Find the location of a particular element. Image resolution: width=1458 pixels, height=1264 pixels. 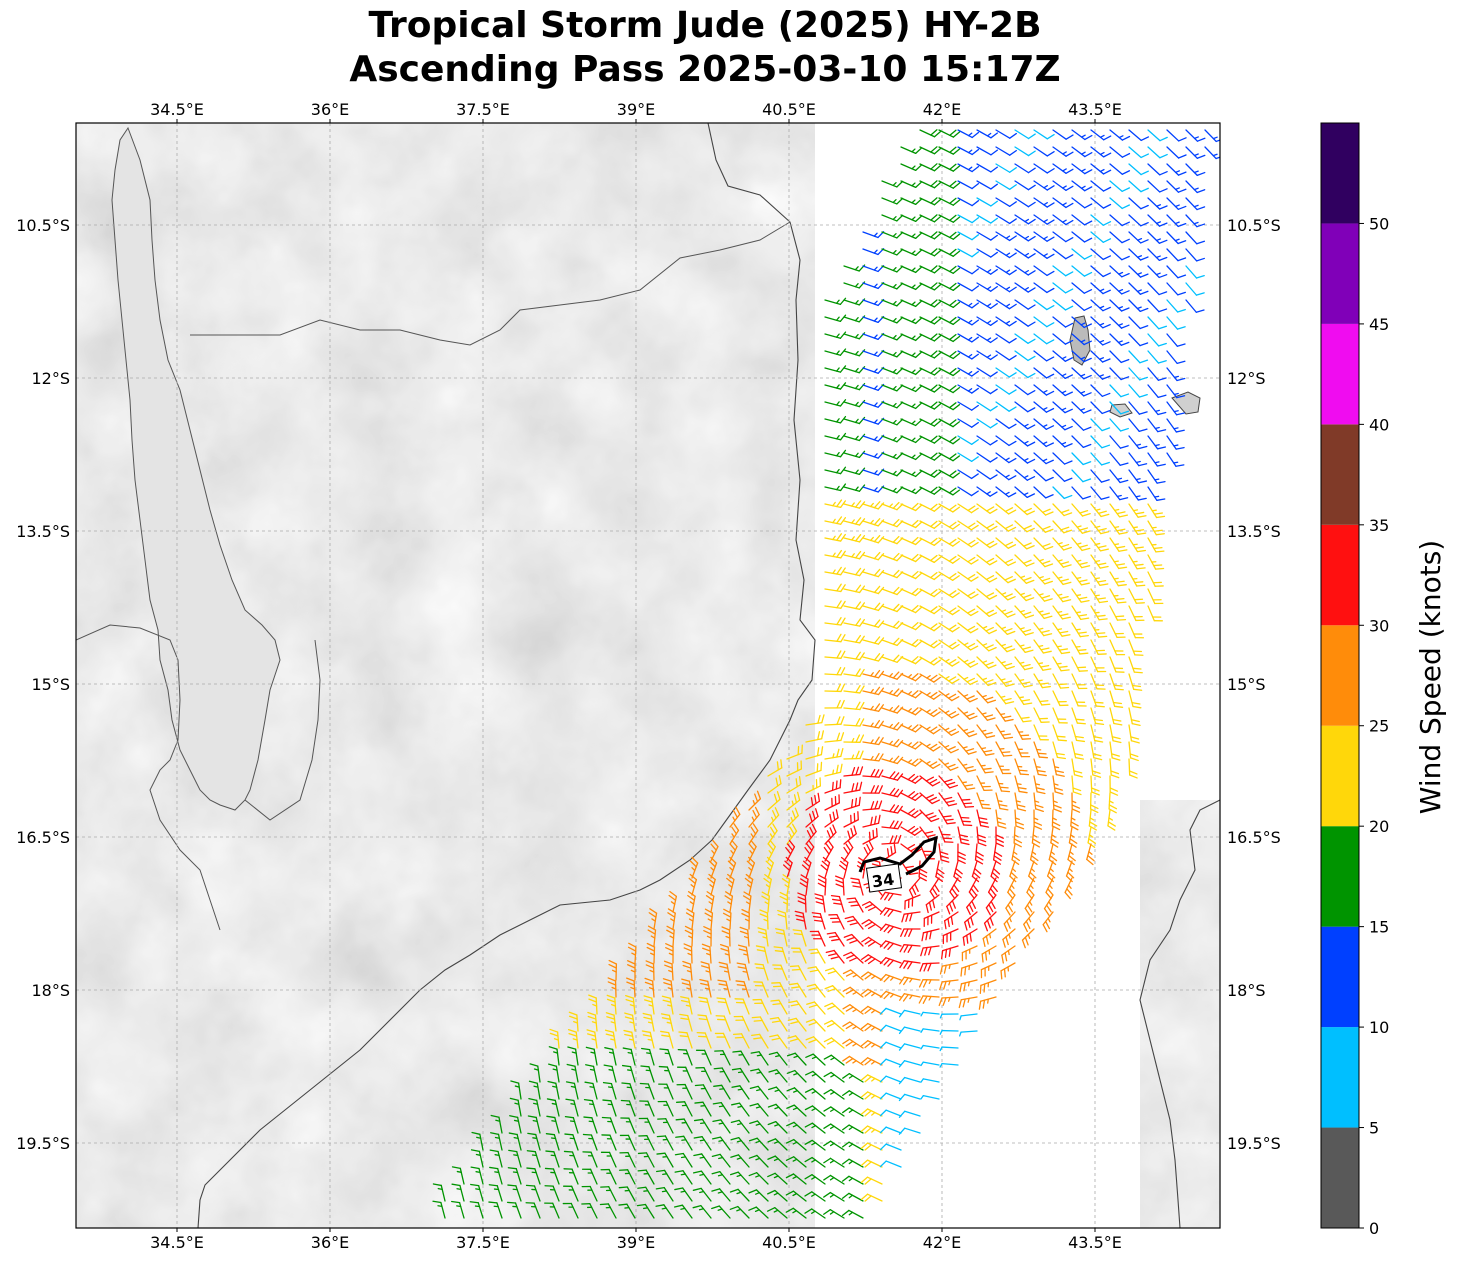

contour-34kt is located at coordinates (898, 855).